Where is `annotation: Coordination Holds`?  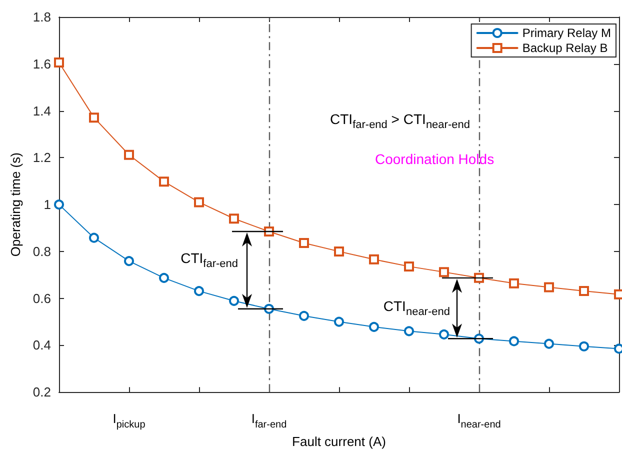 annotation: Coordination Holds is located at coordinates (434, 159).